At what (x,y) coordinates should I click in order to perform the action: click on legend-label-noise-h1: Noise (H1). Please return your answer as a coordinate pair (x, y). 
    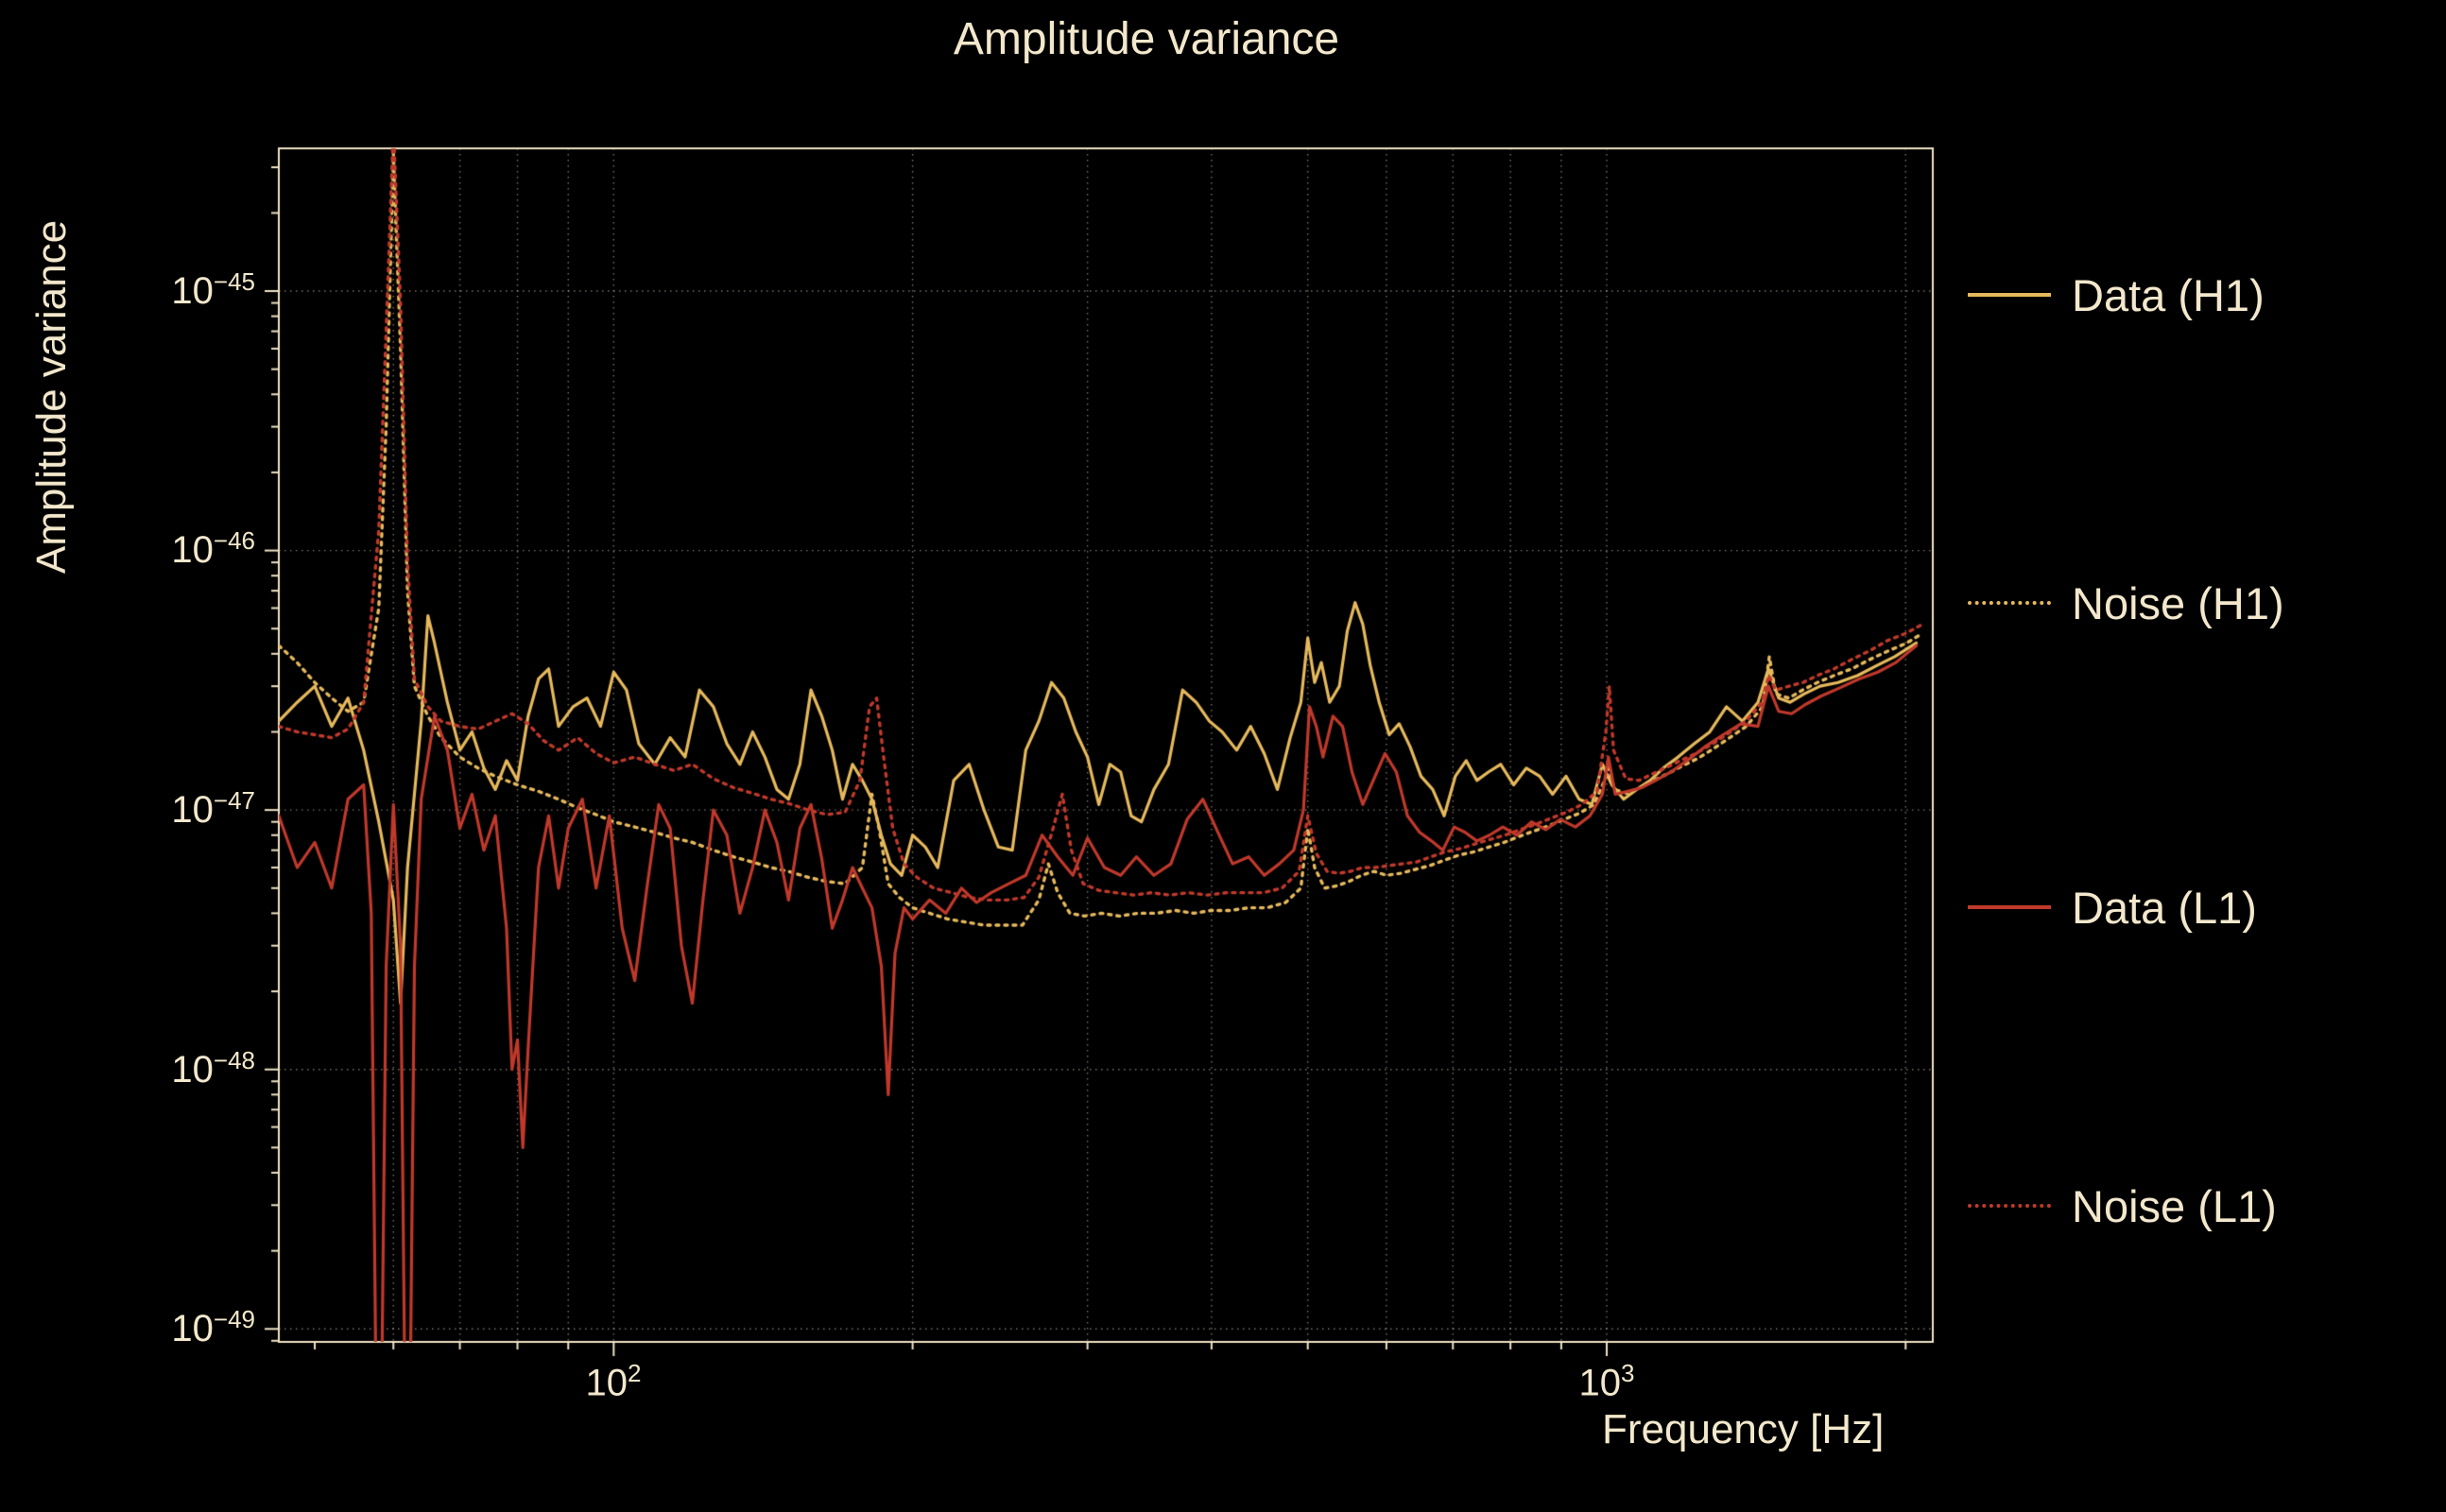
    Looking at the image, I should click on (2178, 602).